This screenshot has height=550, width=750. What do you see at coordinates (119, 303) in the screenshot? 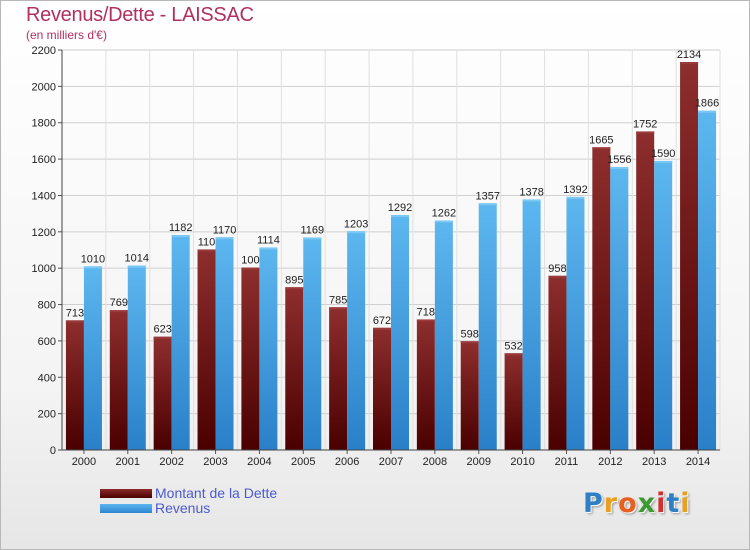
I see `data-label-debt: 769` at bounding box center [119, 303].